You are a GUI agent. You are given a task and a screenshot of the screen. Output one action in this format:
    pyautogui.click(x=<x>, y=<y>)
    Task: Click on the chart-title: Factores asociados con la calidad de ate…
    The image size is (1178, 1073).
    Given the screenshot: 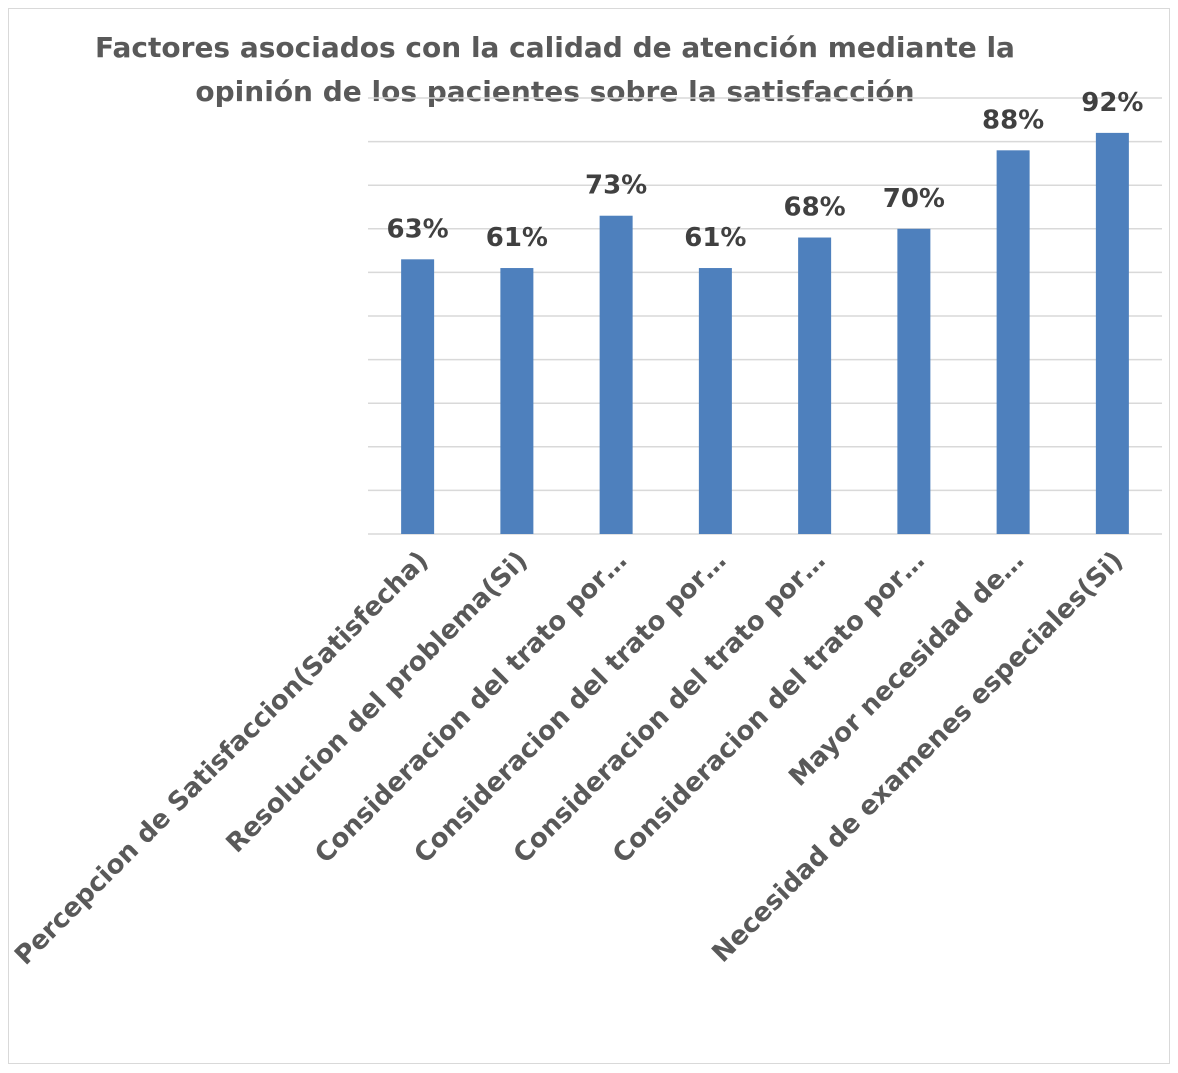 What is the action you would take?
    pyautogui.click(x=555, y=69)
    